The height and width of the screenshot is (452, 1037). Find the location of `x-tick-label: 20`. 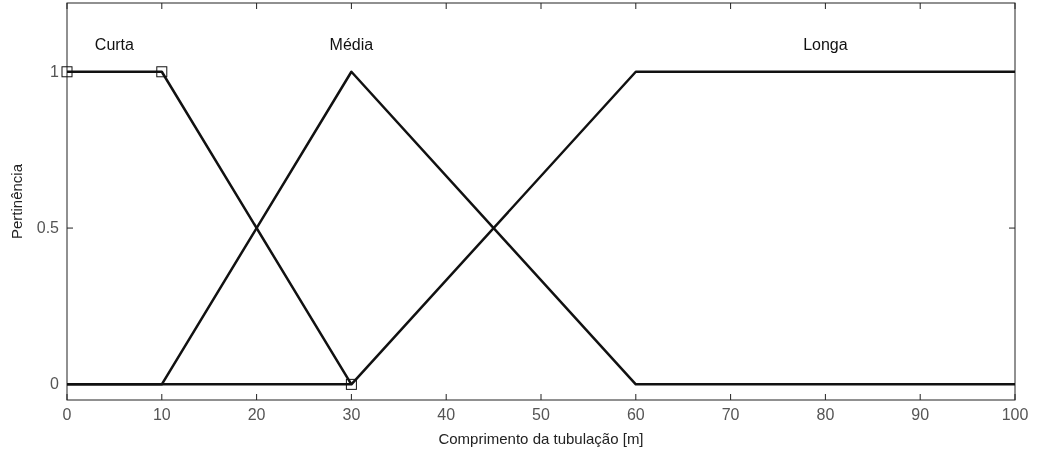

x-tick-label: 20 is located at coordinates (256, 414).